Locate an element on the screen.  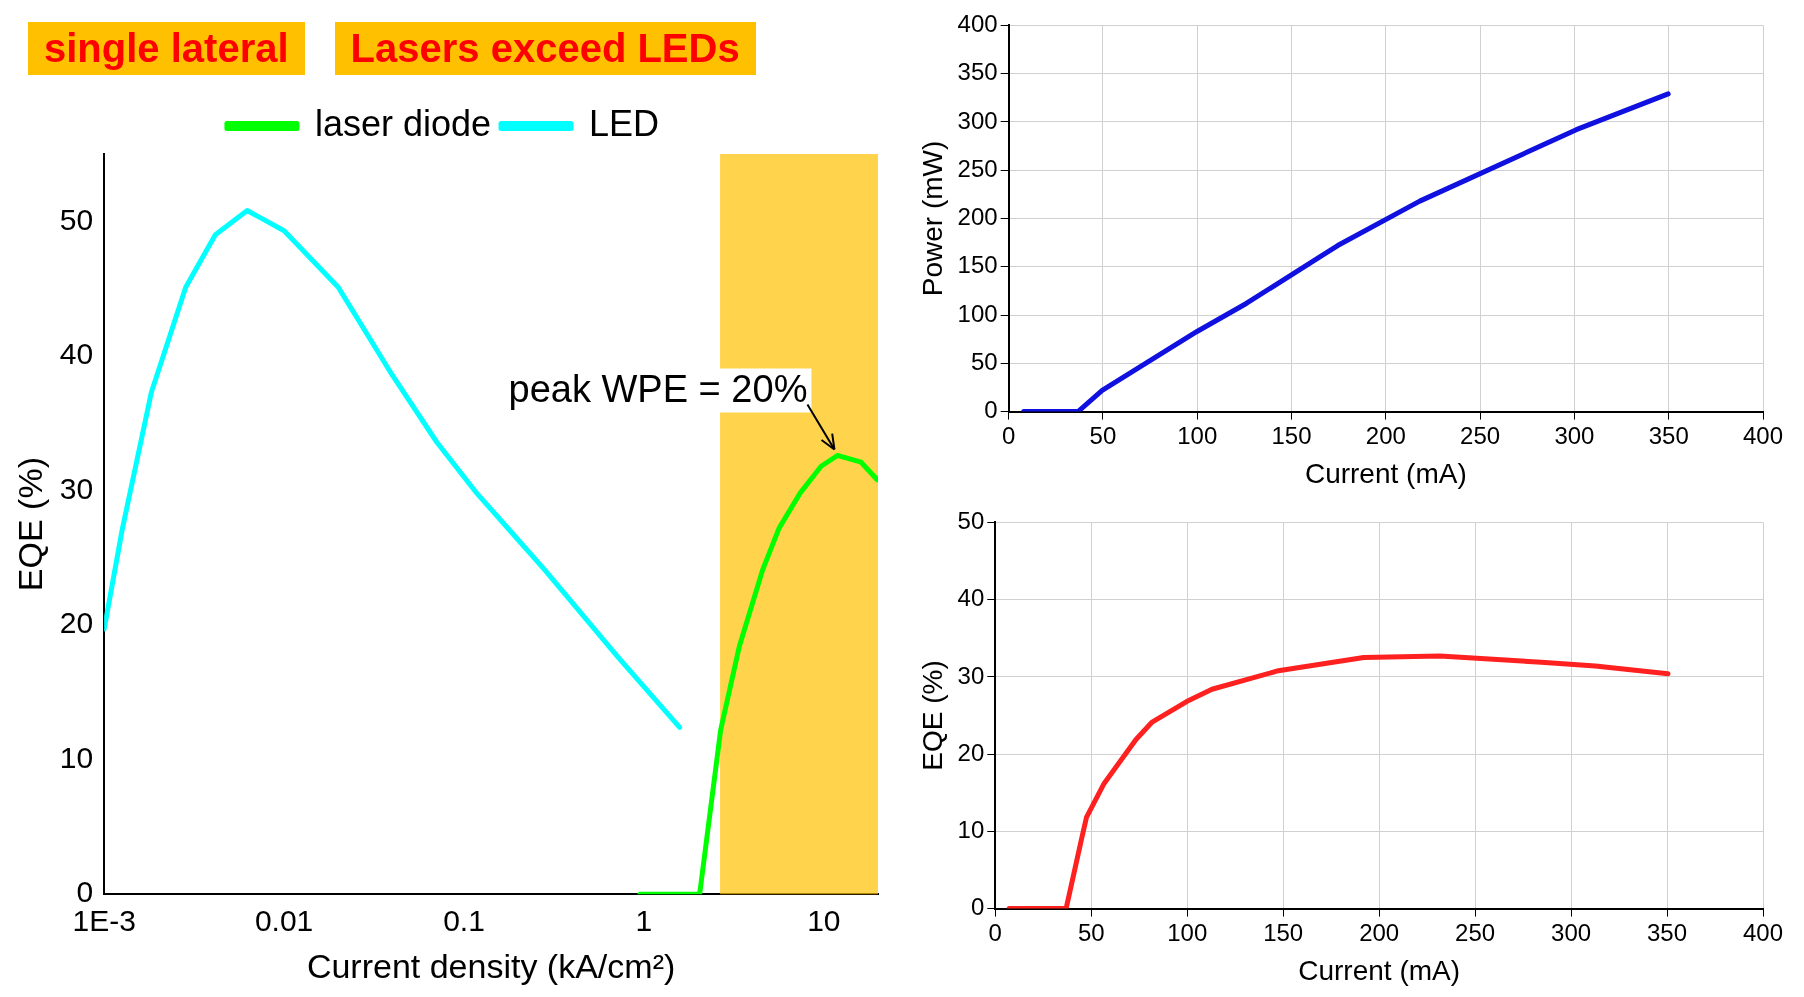
y-axis-title: Power (mW) is located at coordinates (932, 218).